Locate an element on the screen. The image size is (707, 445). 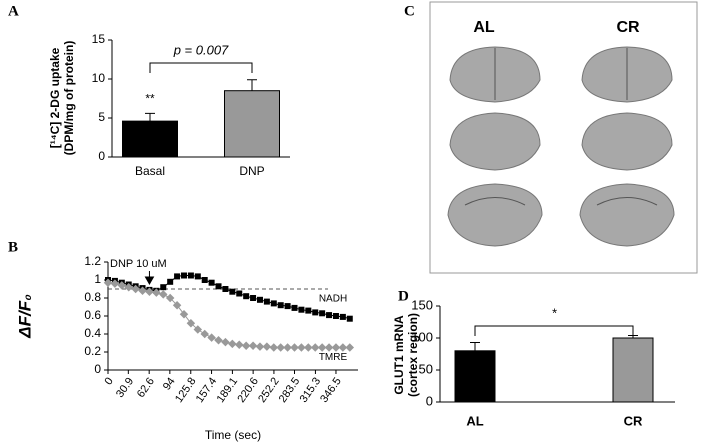
x-tick-label: 189.1 is located at coordinates (228, 390).